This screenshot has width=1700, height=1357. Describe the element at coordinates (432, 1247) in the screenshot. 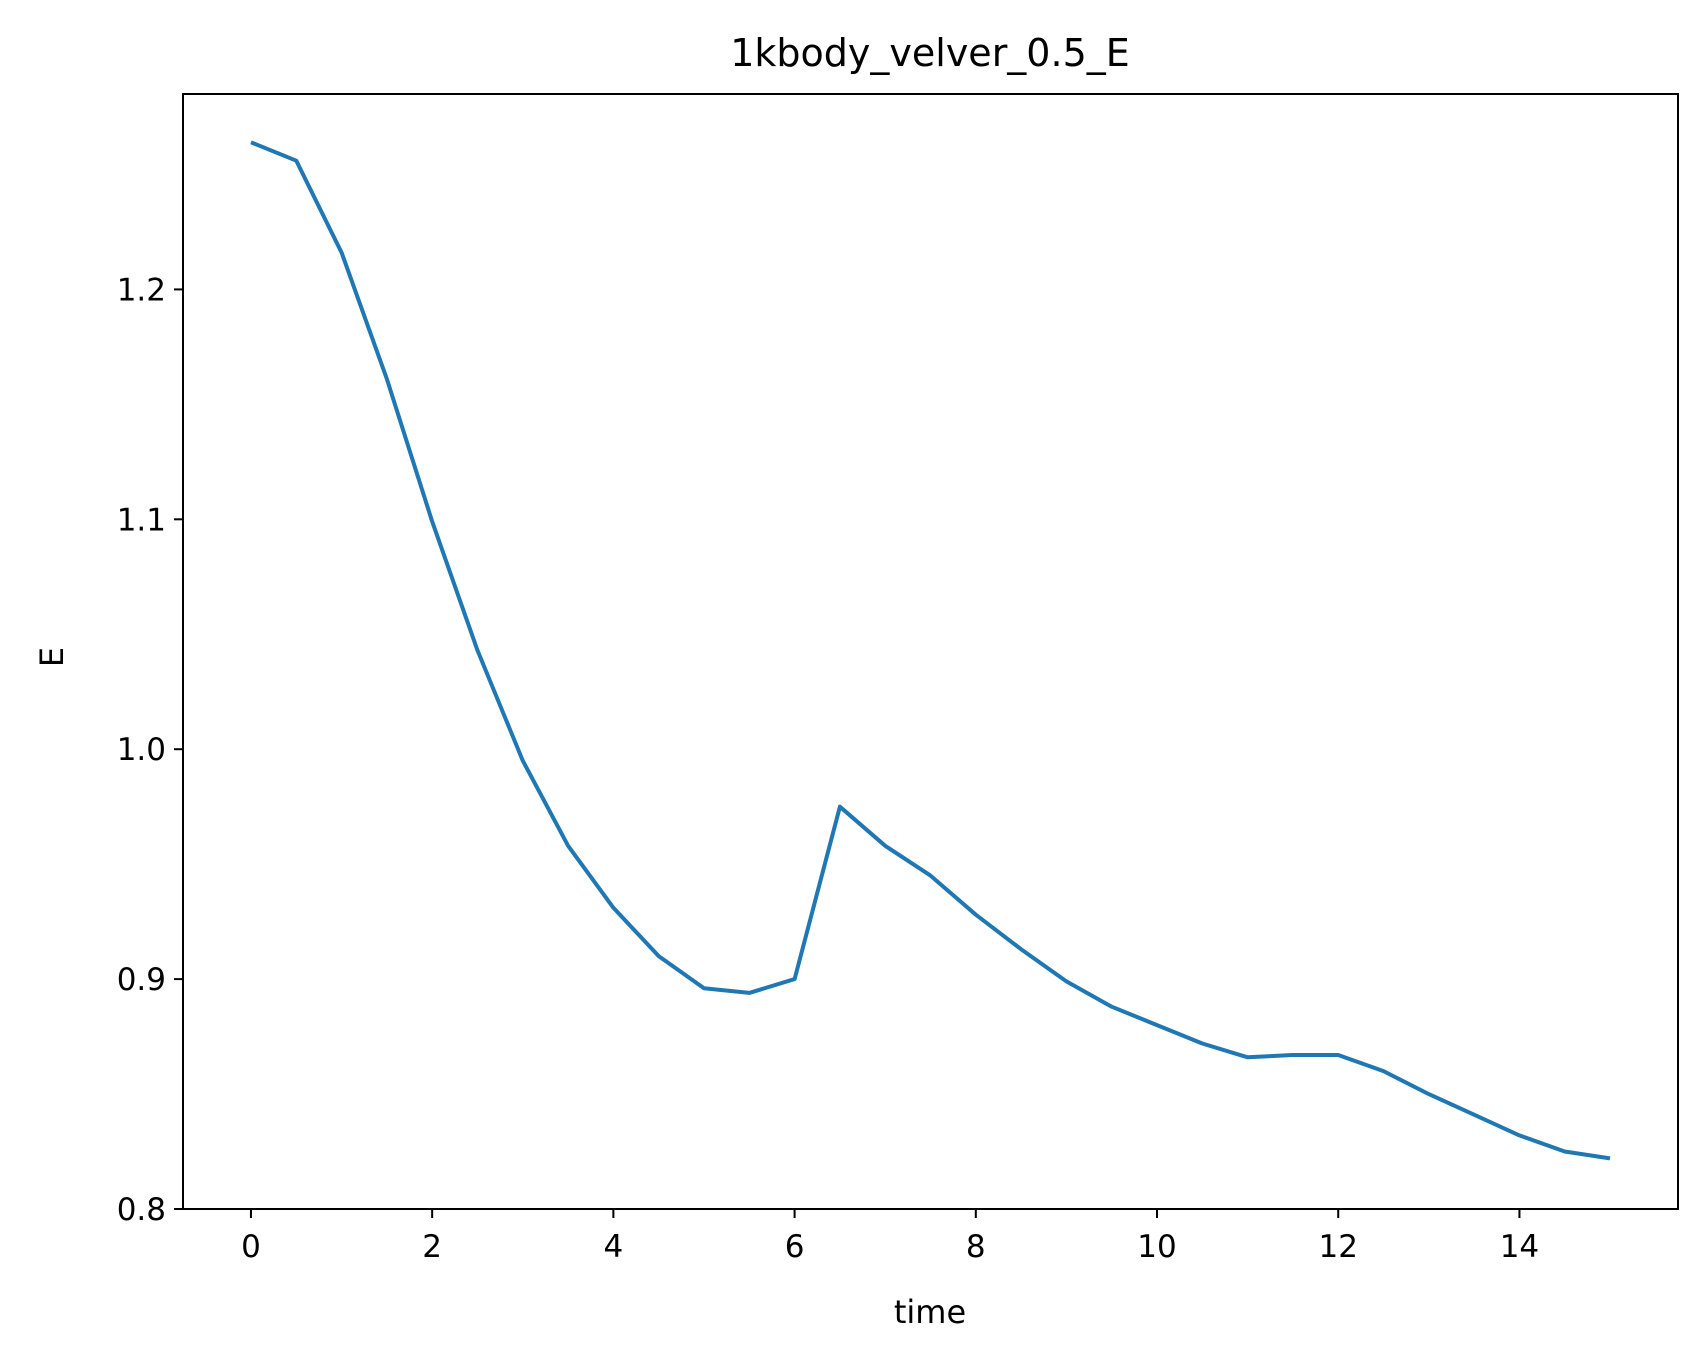

I see `x-tick-label: 2` at that location.